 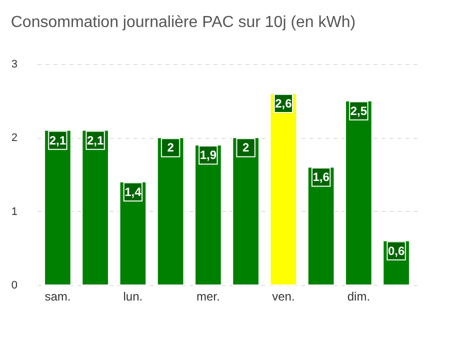 I want to click on data-label: 2,6, so click(x=283, y=103).